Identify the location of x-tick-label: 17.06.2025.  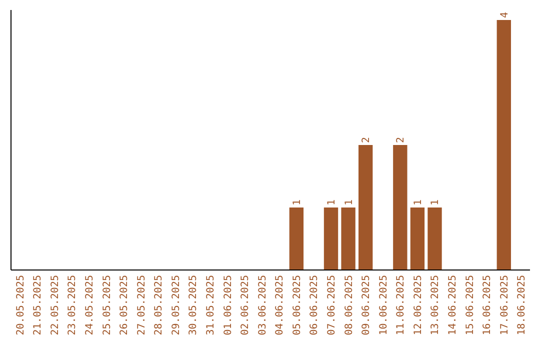
(504, 305).